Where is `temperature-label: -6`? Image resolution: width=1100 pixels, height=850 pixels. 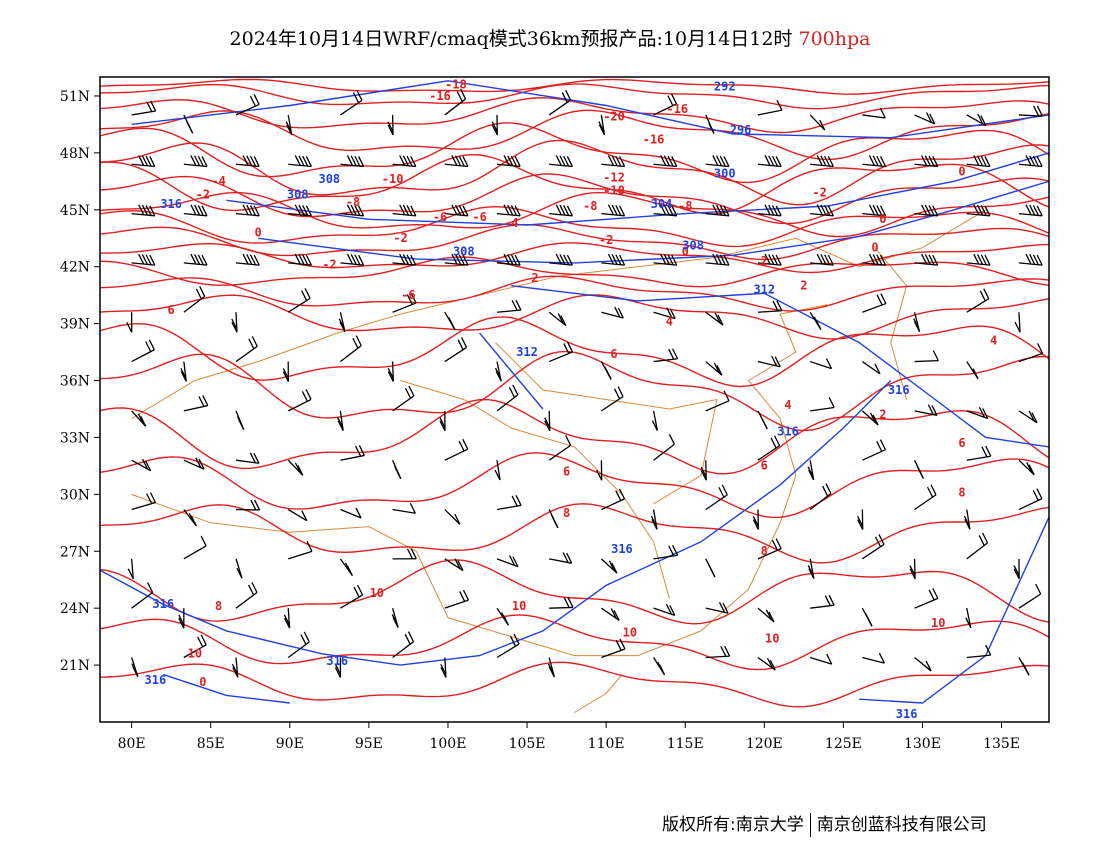
temperature-label: -6 is located at coordinates (440, 217).